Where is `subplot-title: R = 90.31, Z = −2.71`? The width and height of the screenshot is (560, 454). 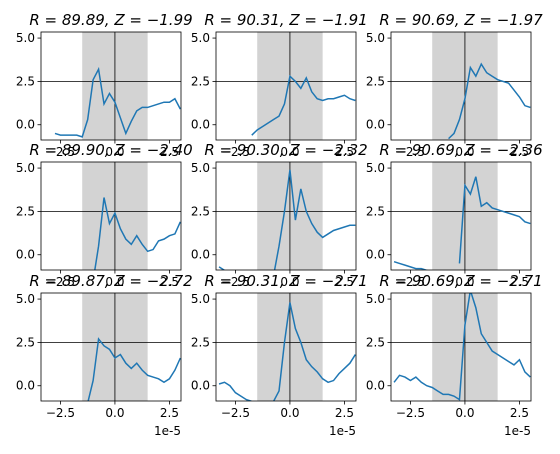 subplot-title: R = 90.31, Z = −2.71 is located at coordinates (285, 281).